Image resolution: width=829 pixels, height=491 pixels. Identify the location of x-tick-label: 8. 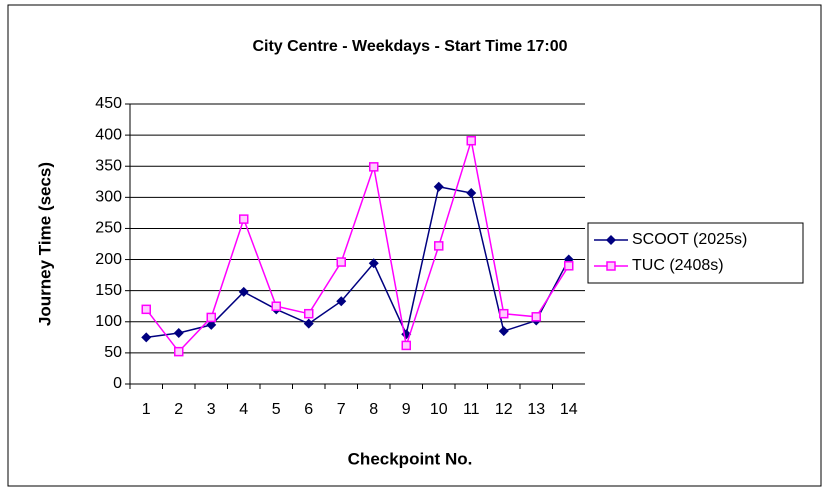
(373, 409).